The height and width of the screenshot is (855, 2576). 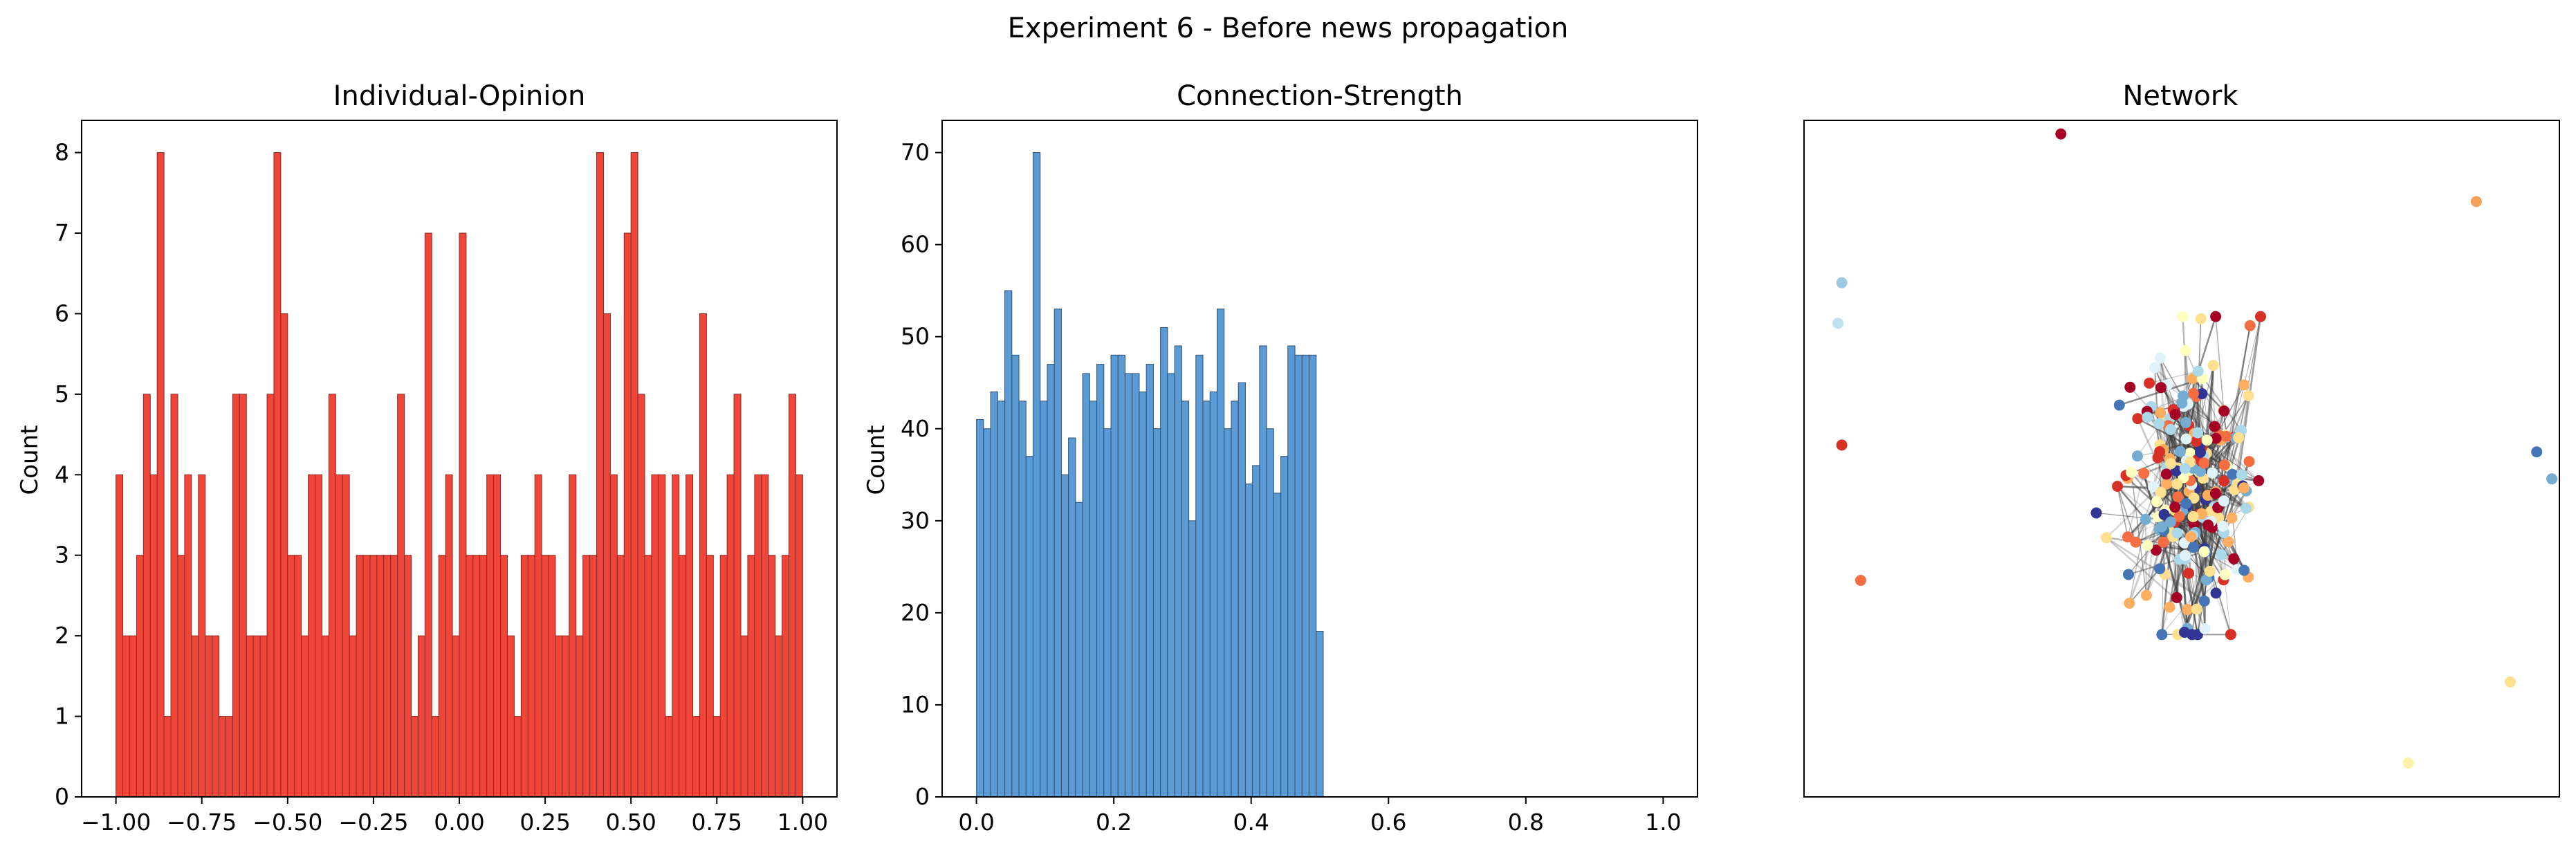 What do you see at coordinates (976, 822) in the screenshot?
I see `connection-x-tick-label: 0.0` at bounding box center [976, 822].